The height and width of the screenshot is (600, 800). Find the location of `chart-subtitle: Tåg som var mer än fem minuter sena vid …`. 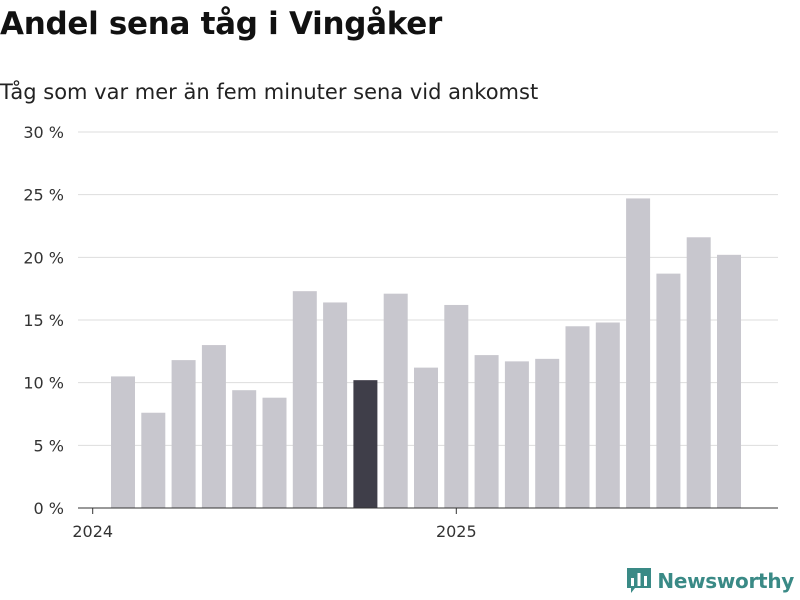

chart-subtitle: Tåg som var mer än fem minuter sena vid … is located at coordinates (269, 92).